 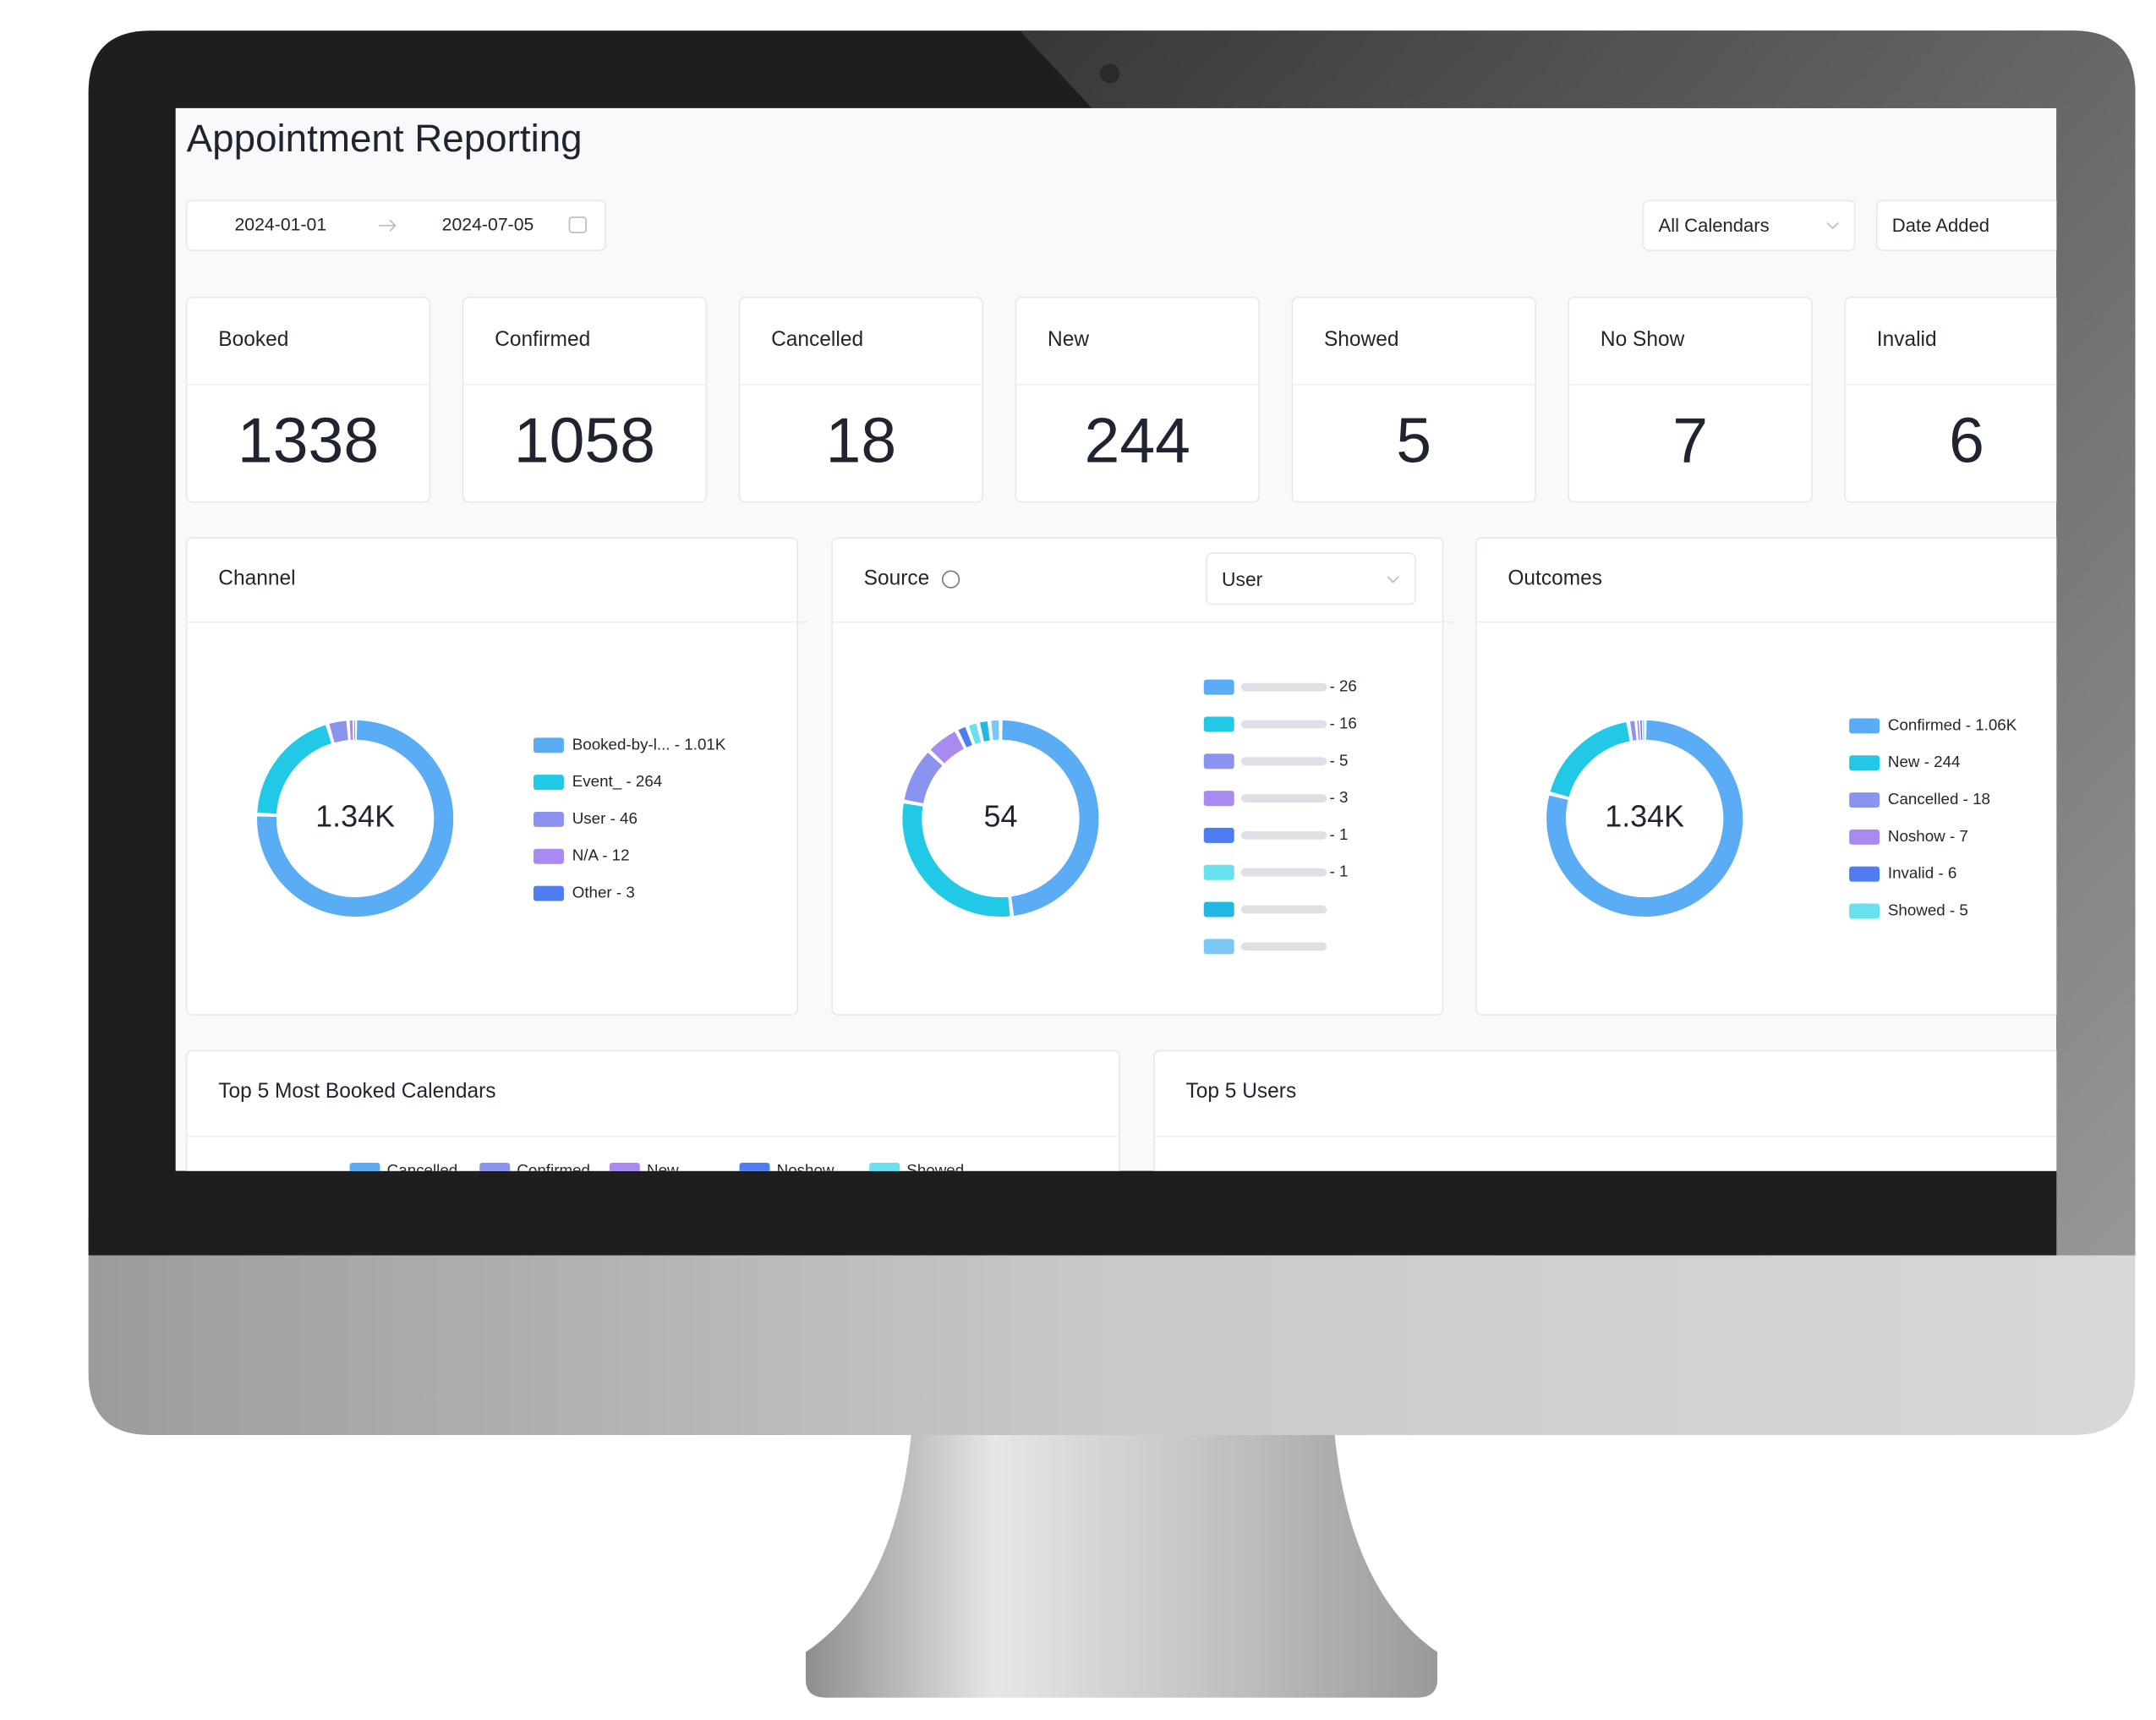 I want to click on stat-label: Booked, so click(x=253, y=339).